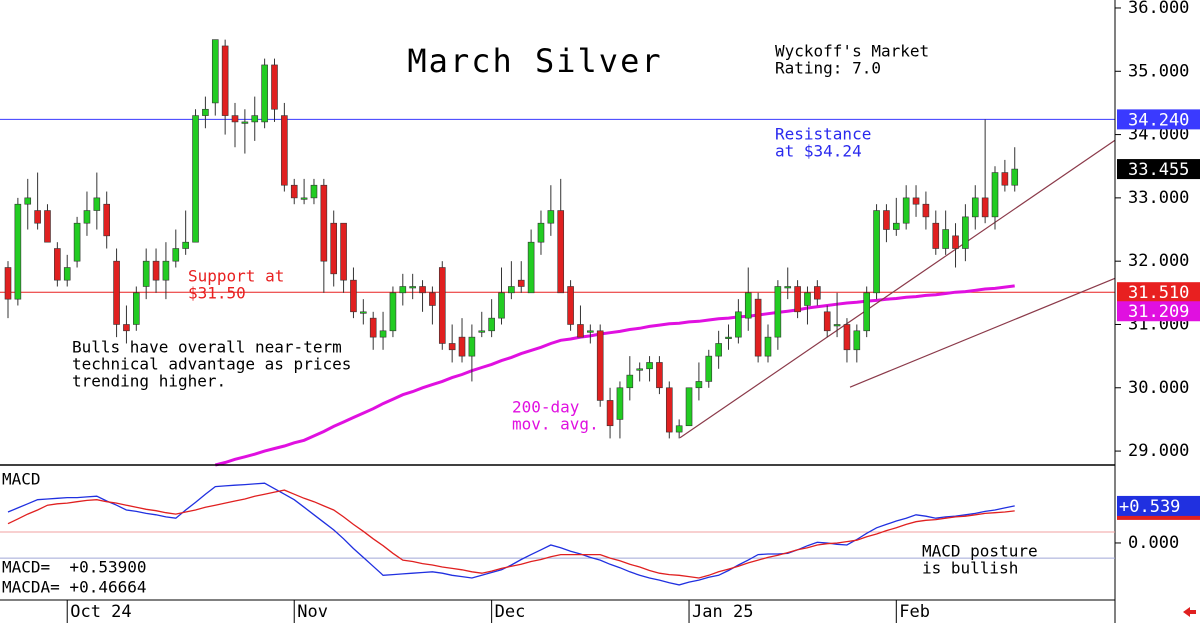 Image resolution: width=1200 pixels, height=623 pixels. Describe the element at coordinates (149, 381) in the screenshot. I see `annotation: trending higher.` at that location.